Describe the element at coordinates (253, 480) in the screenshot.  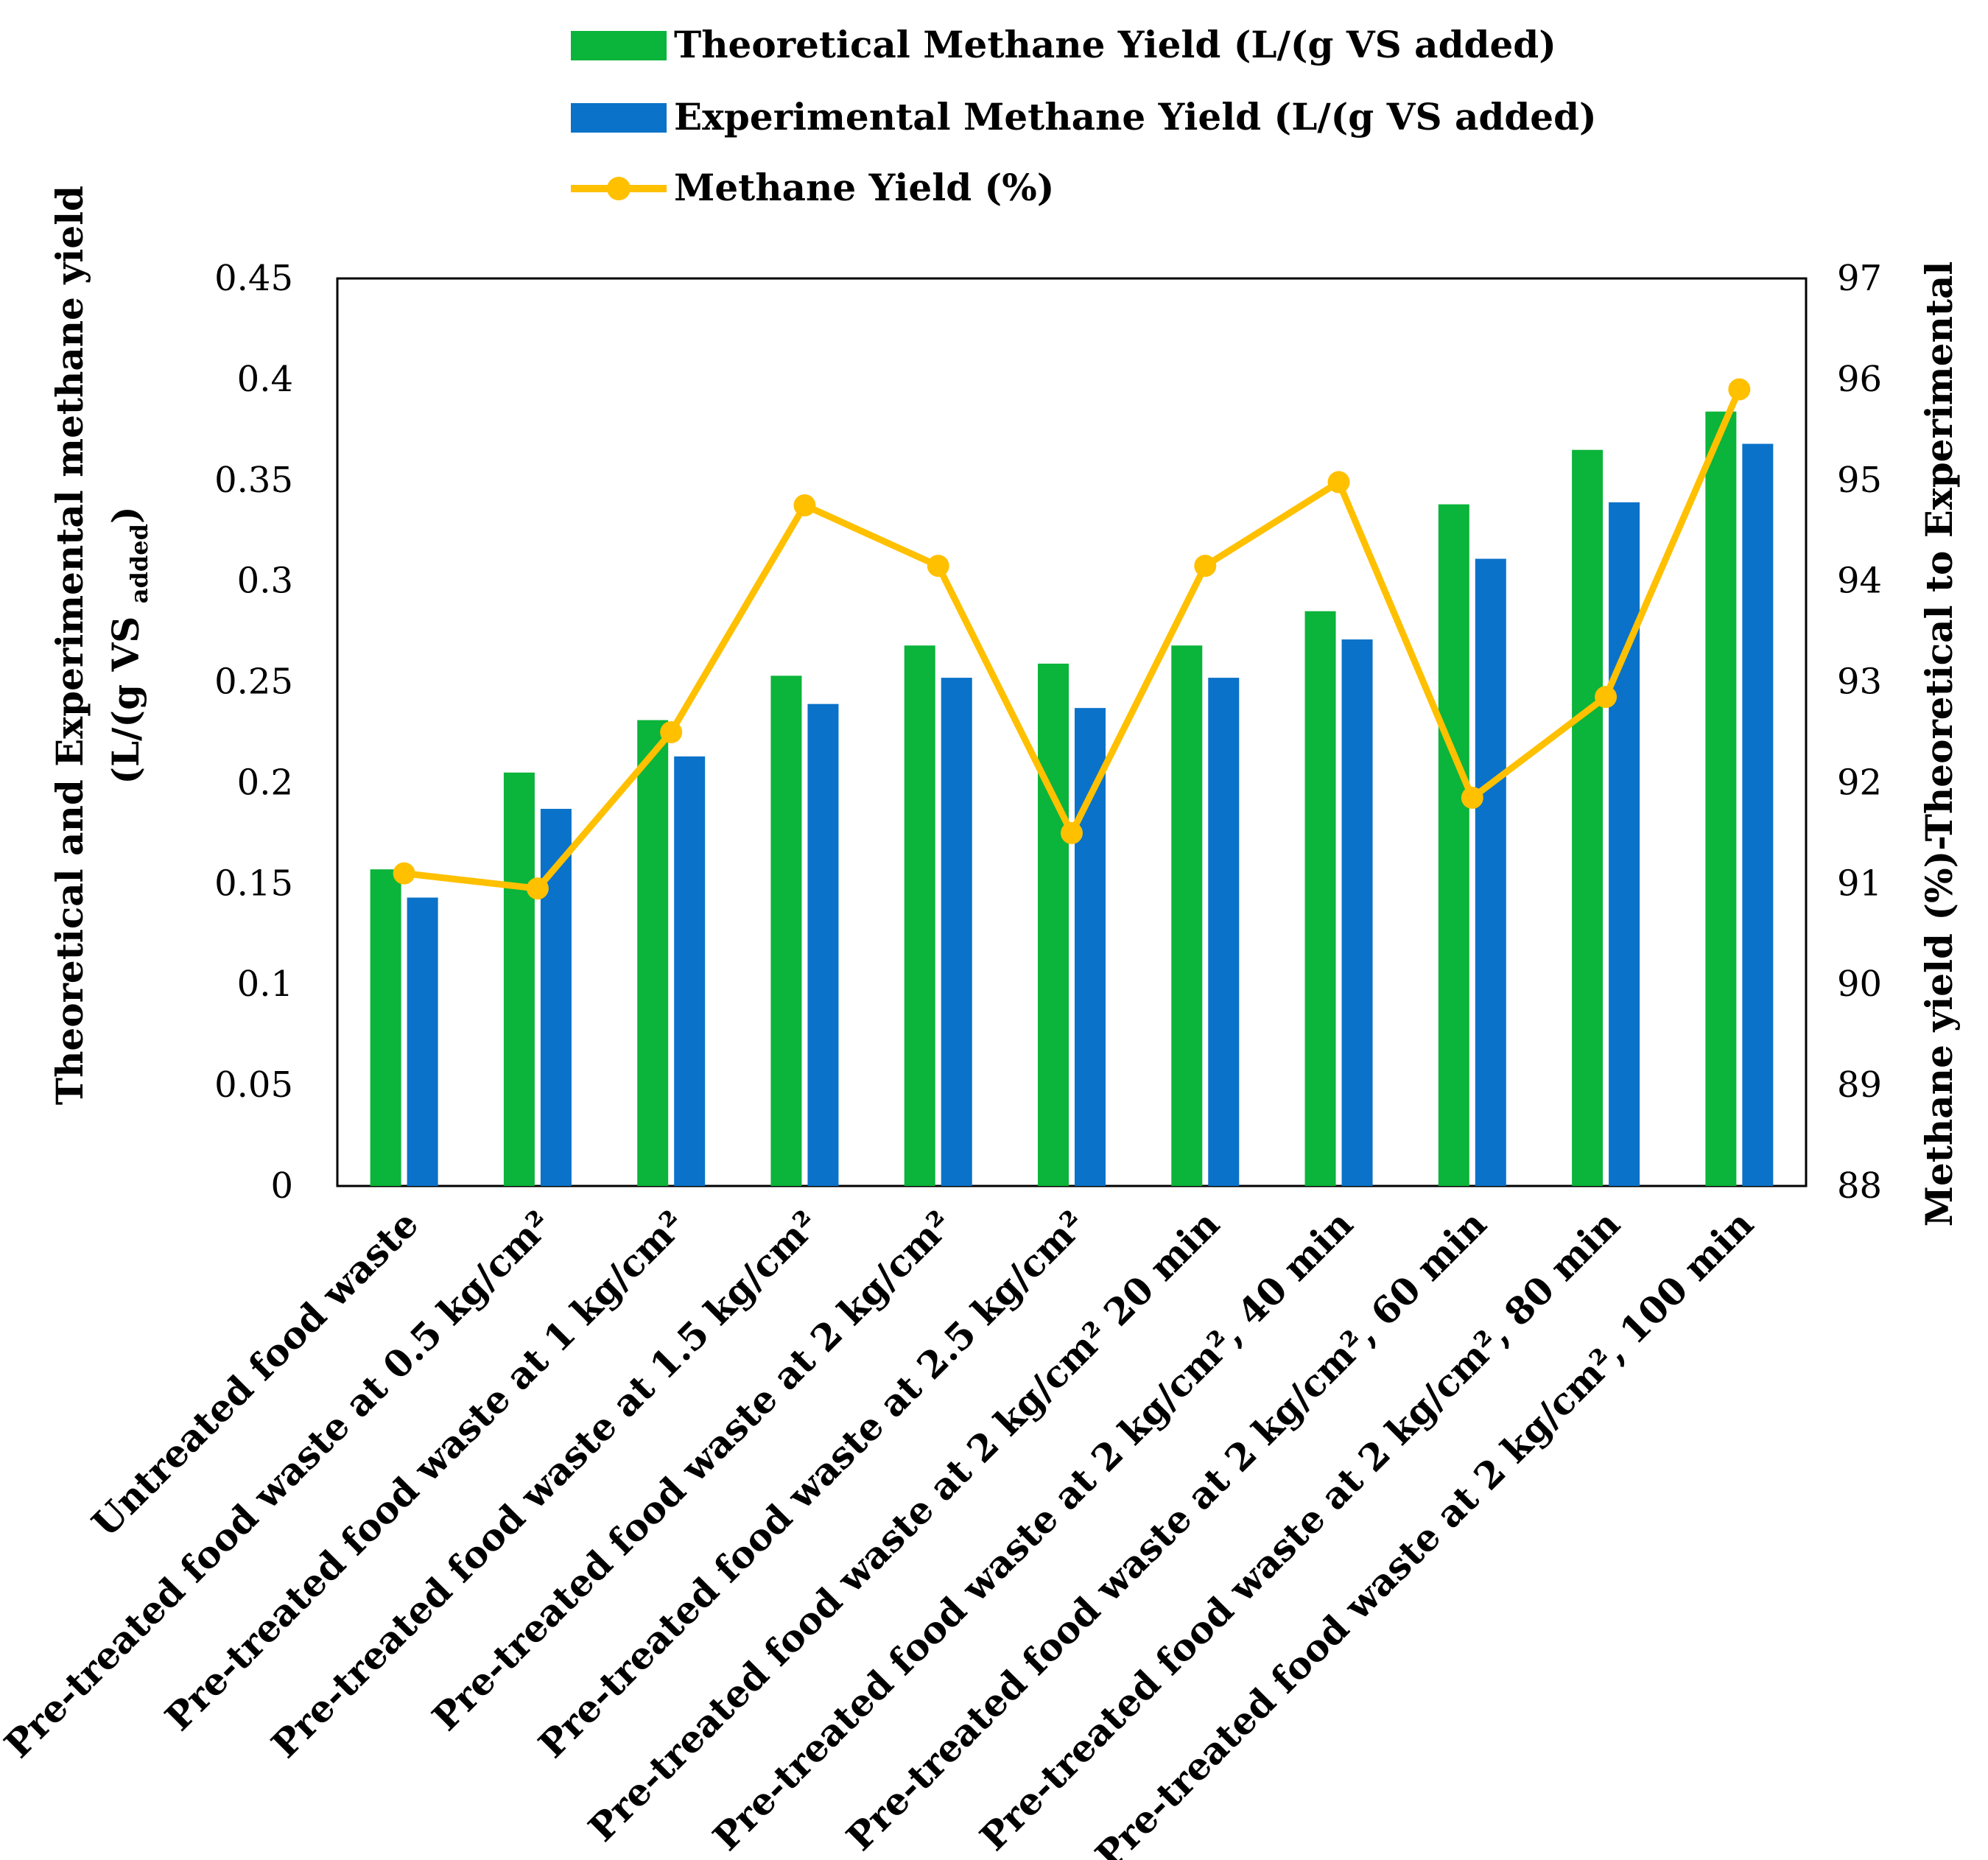
I see `y-tick-label: 0.35` at that location.